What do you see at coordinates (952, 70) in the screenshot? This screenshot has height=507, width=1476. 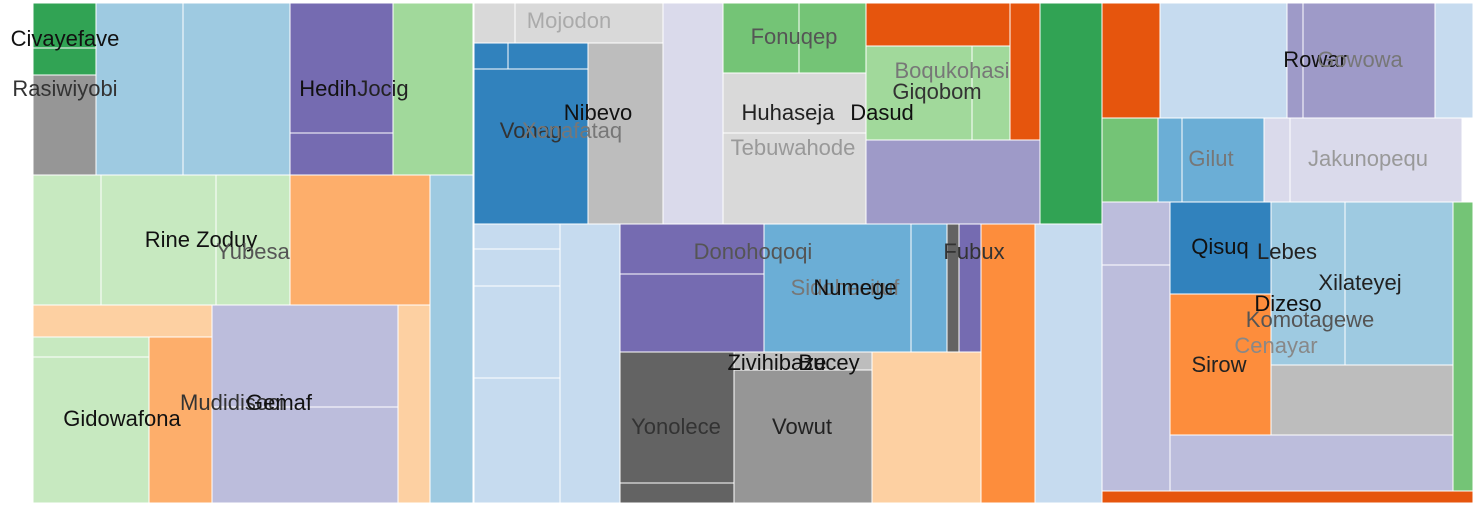 I see `treemap-label-boqukohasi: Boqukohasi` at bounding box center [952, 70].